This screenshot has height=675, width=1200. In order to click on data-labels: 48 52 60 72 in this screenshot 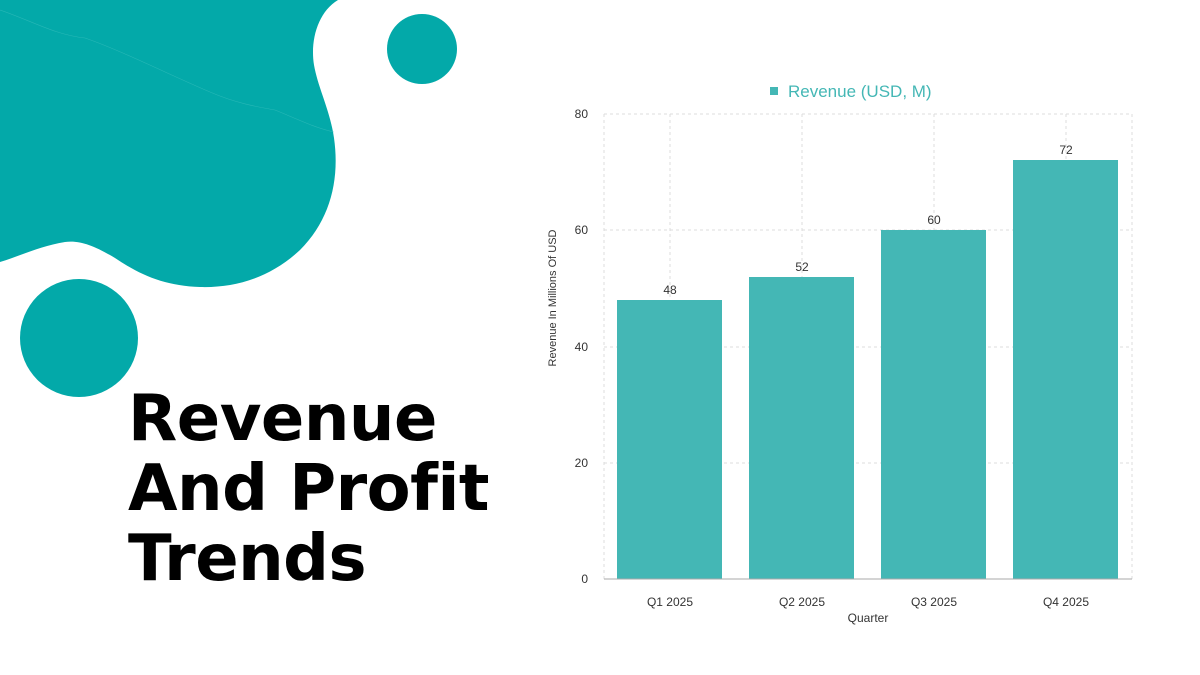, I will do `click(868, 220)`.